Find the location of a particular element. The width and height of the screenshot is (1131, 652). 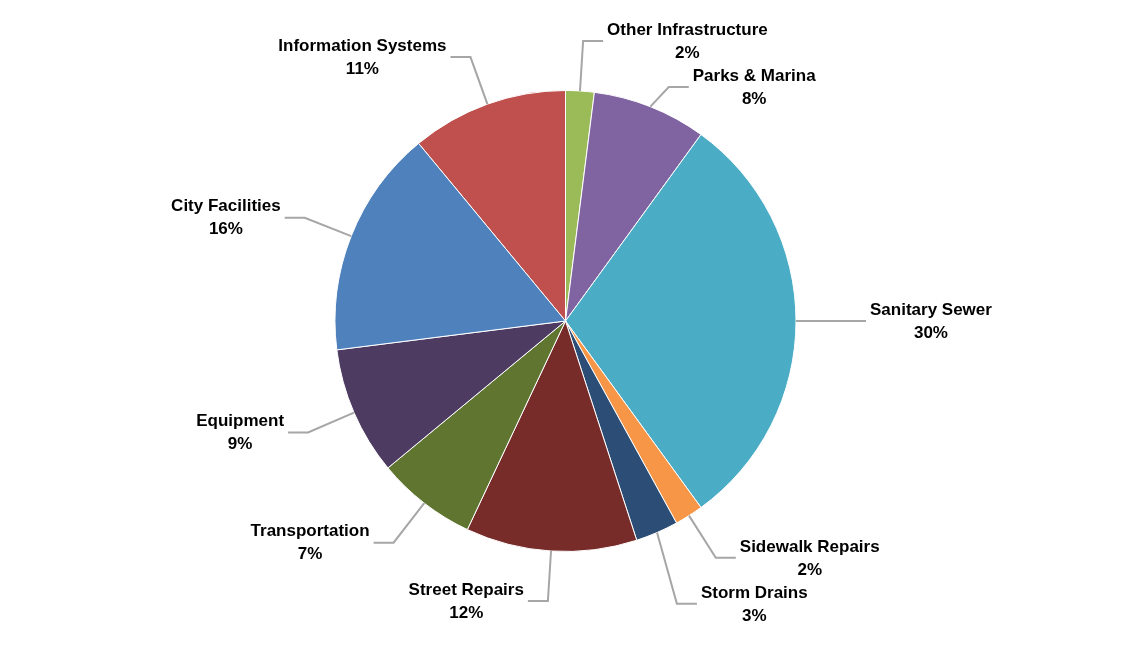

slice-label: Equipment is located at coordinates (240, 421).